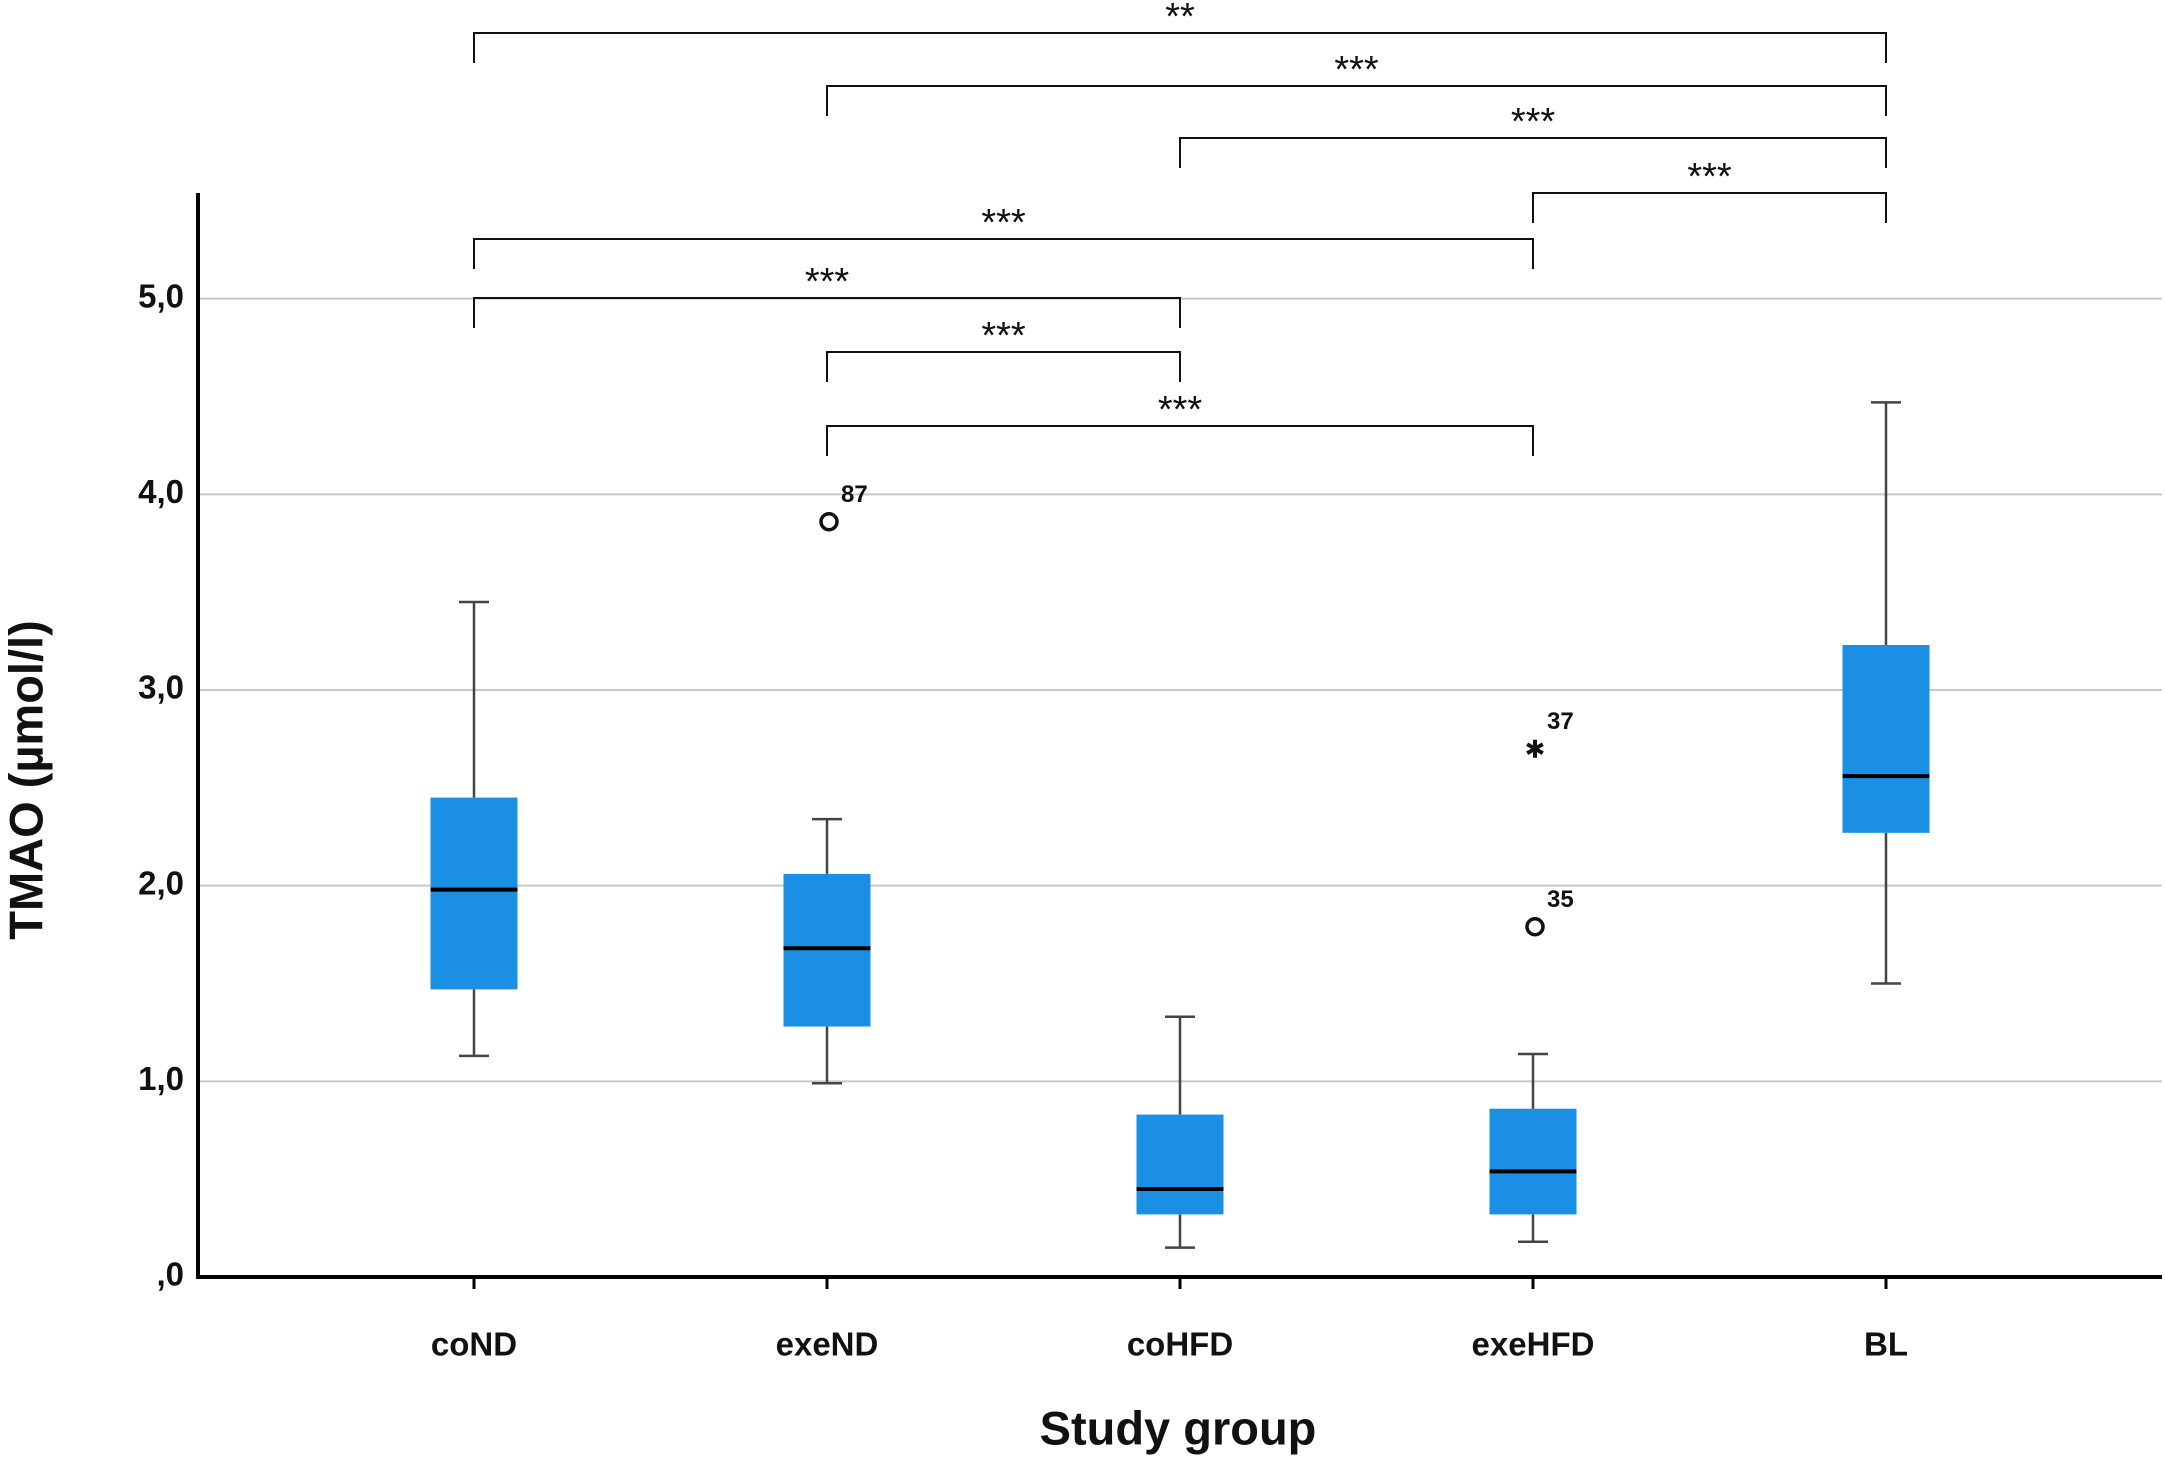 The height and width of the screenshot is (1466, 2165). What do you see at coordinates (170, 1274) in the screenshot?
I see `y-tick-label: ,0` at bounding box center [170, 1274].